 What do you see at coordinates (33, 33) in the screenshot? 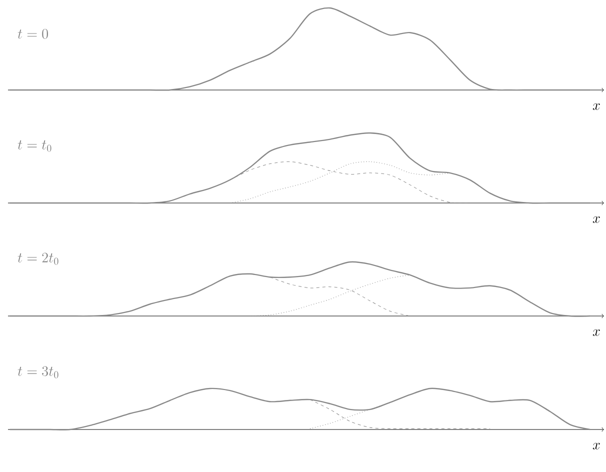
I see `text: $t = 0$` at bounding box center [33, 33].